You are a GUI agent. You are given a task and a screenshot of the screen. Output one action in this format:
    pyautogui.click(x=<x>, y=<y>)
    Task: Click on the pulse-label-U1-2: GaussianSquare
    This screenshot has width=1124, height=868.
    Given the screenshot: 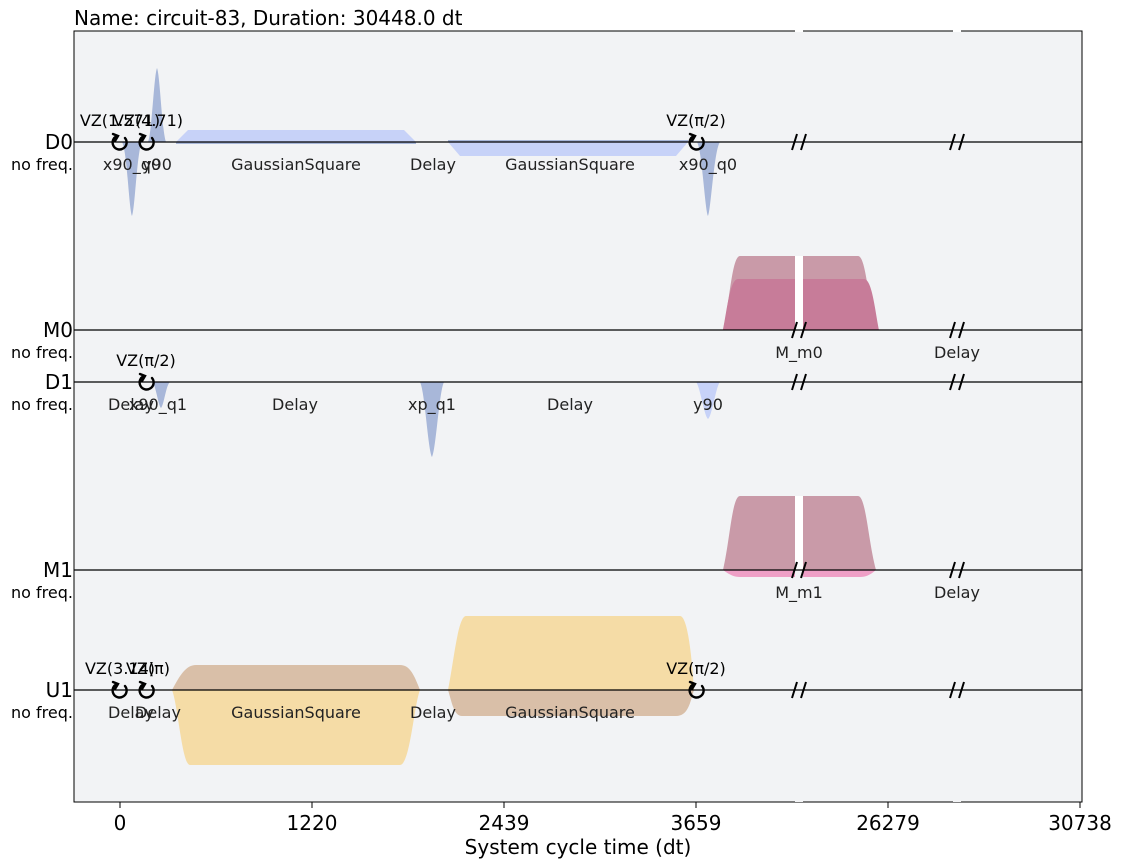 What is the action you would take?
    pyautogui.click(x=296, y=712)
    